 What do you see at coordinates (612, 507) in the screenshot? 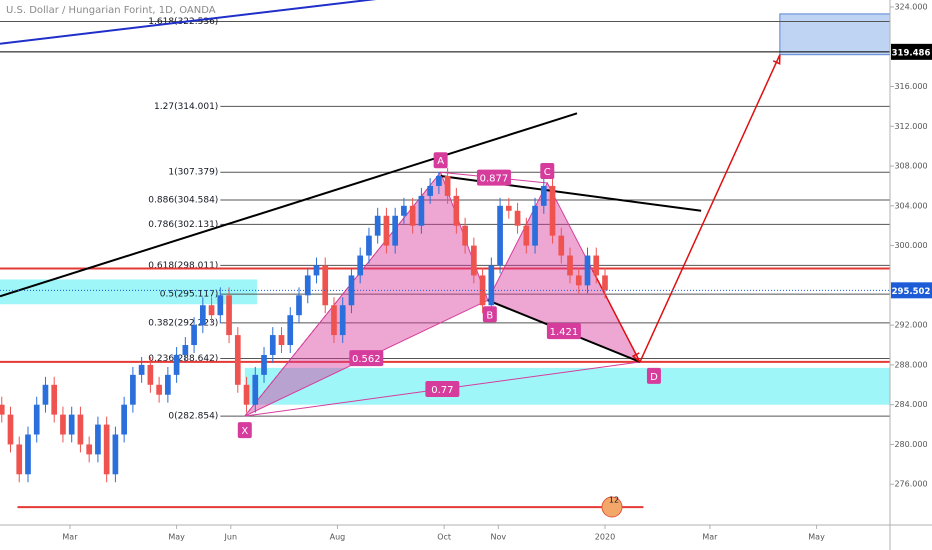
I see `badge-icon` at bounding box center [612, 507].